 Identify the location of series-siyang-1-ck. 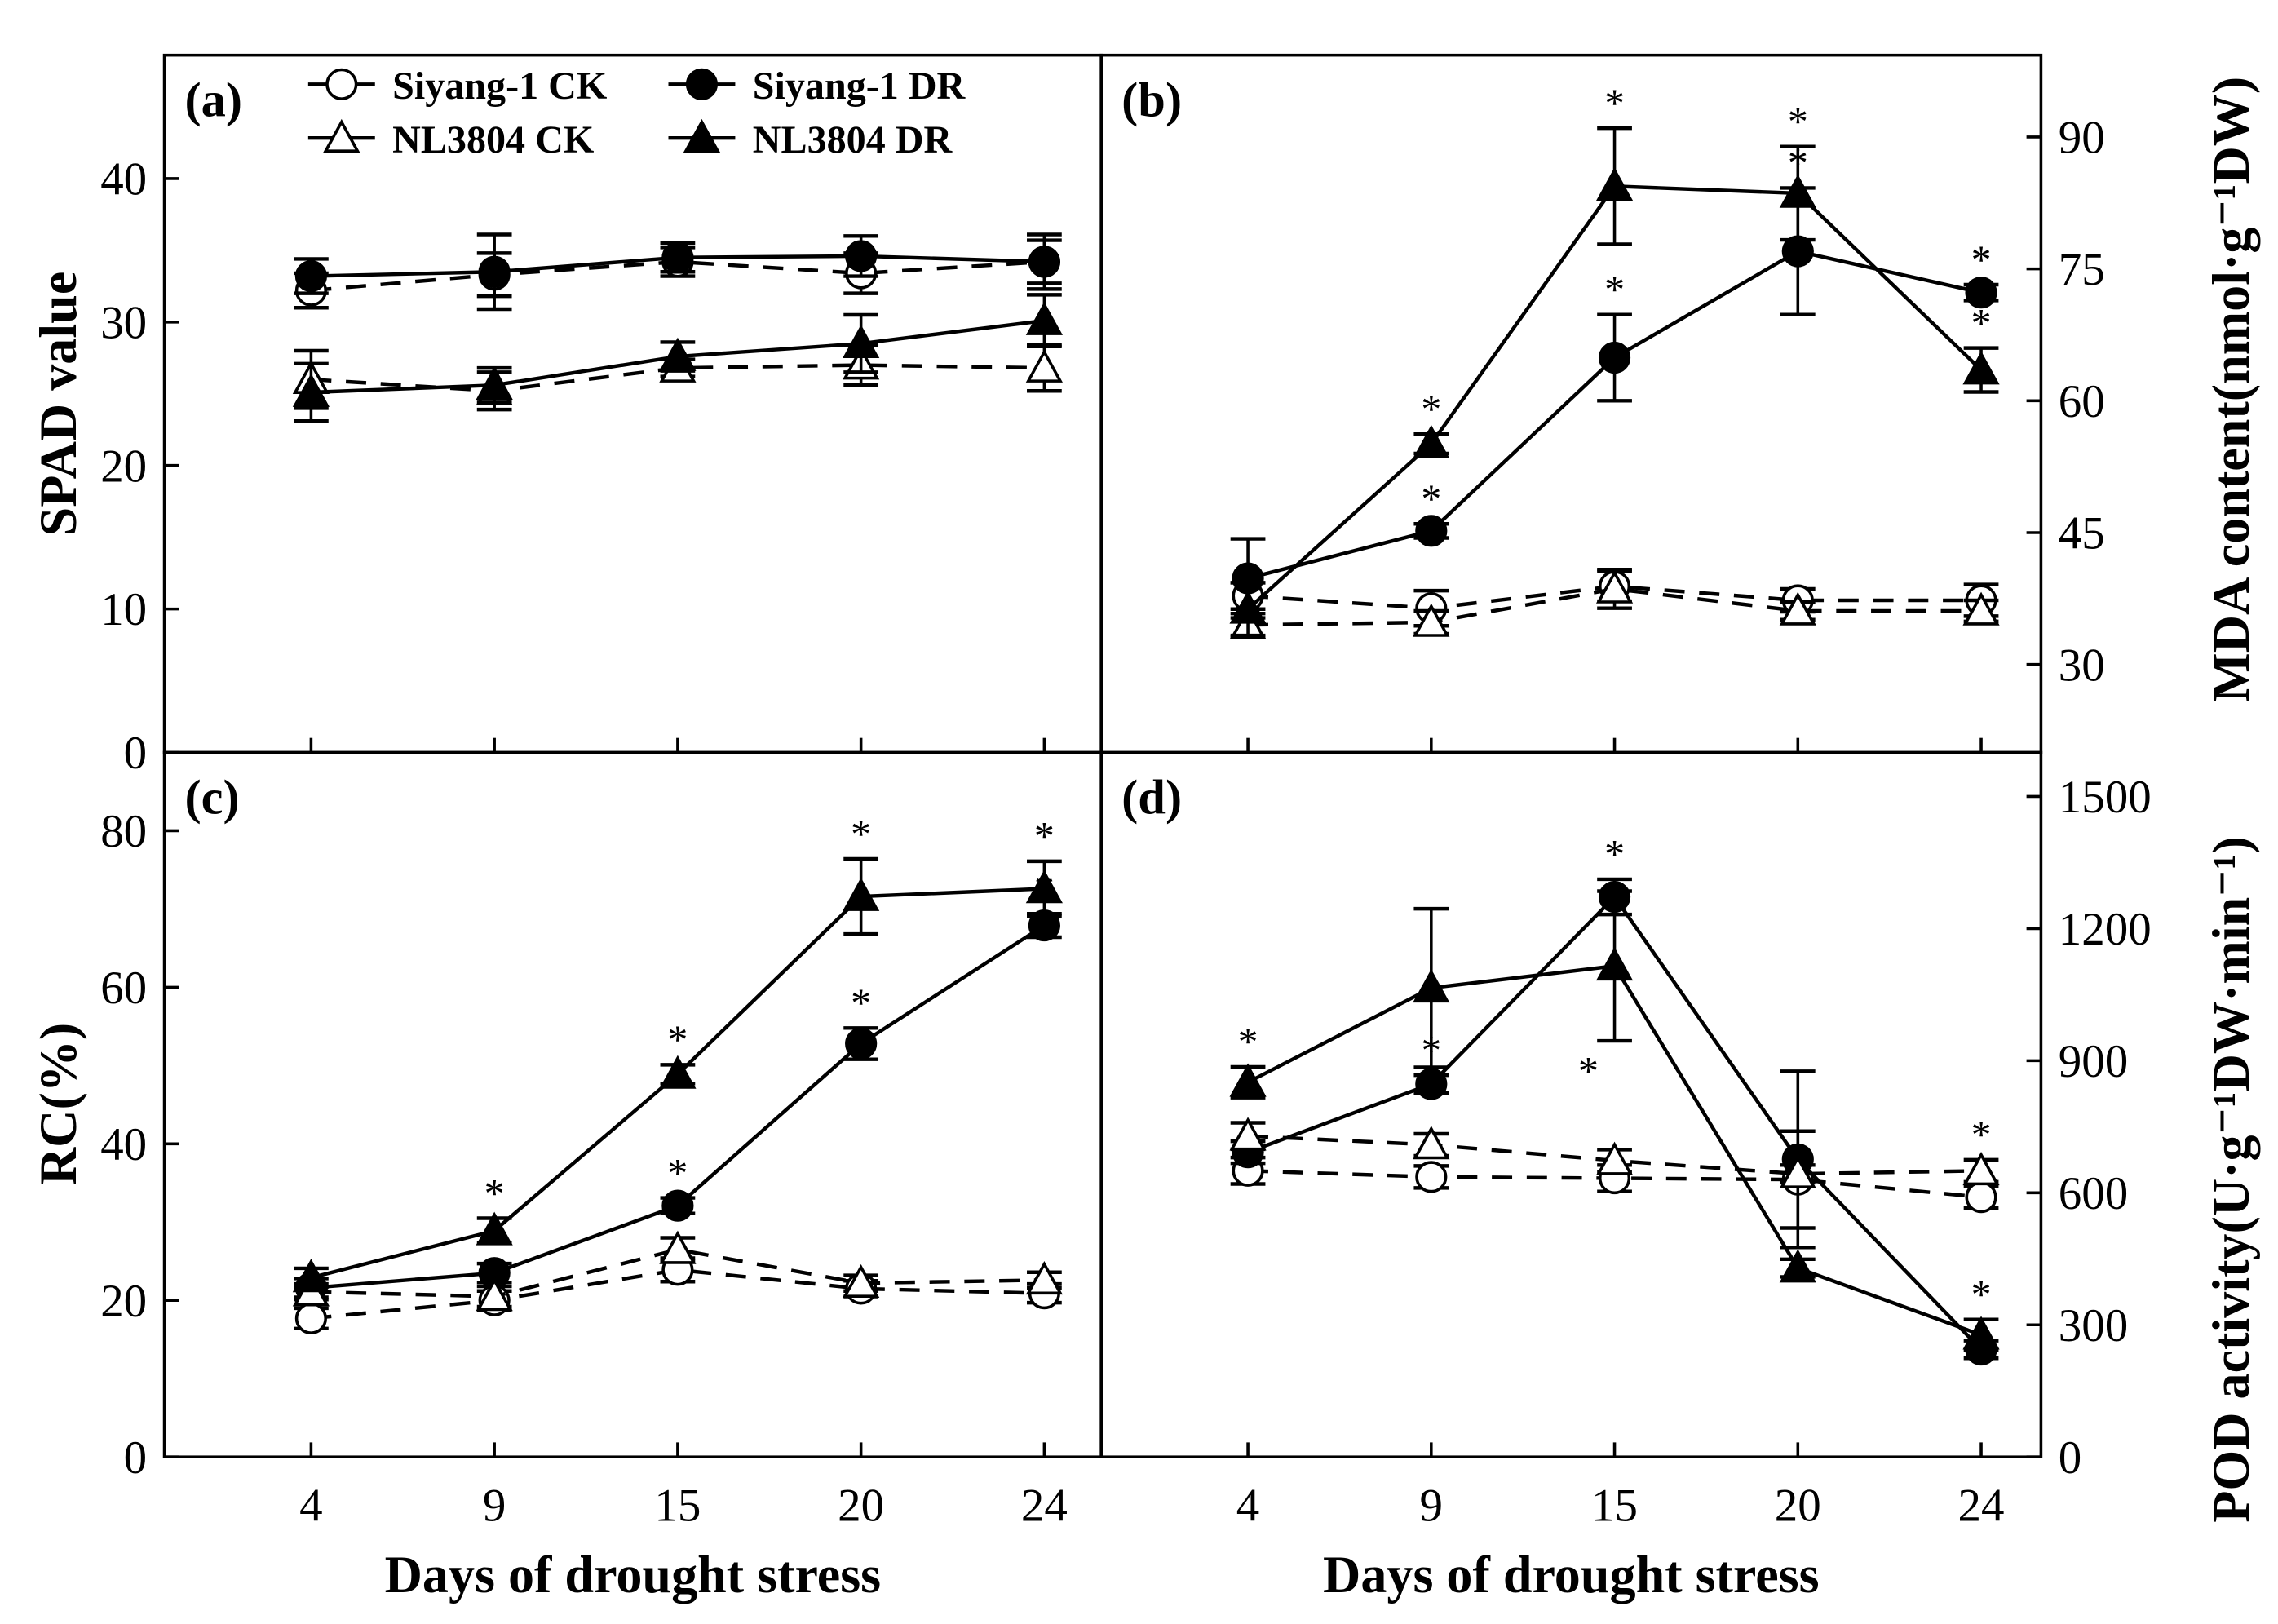
(678, 1294).